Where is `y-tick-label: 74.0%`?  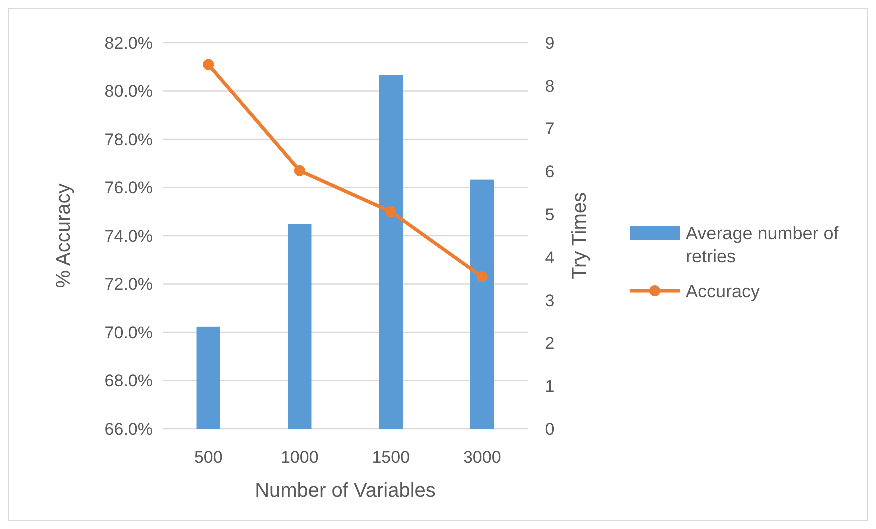
y-tick-label: 74.0% is located at coordinates (128, 236).